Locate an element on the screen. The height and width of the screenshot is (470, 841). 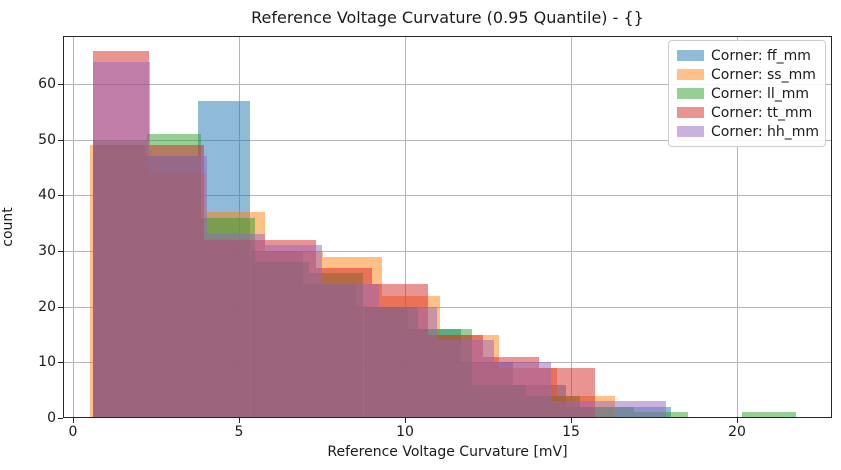
legend-swatch-ss_mm is located at coordinates (690, 74).